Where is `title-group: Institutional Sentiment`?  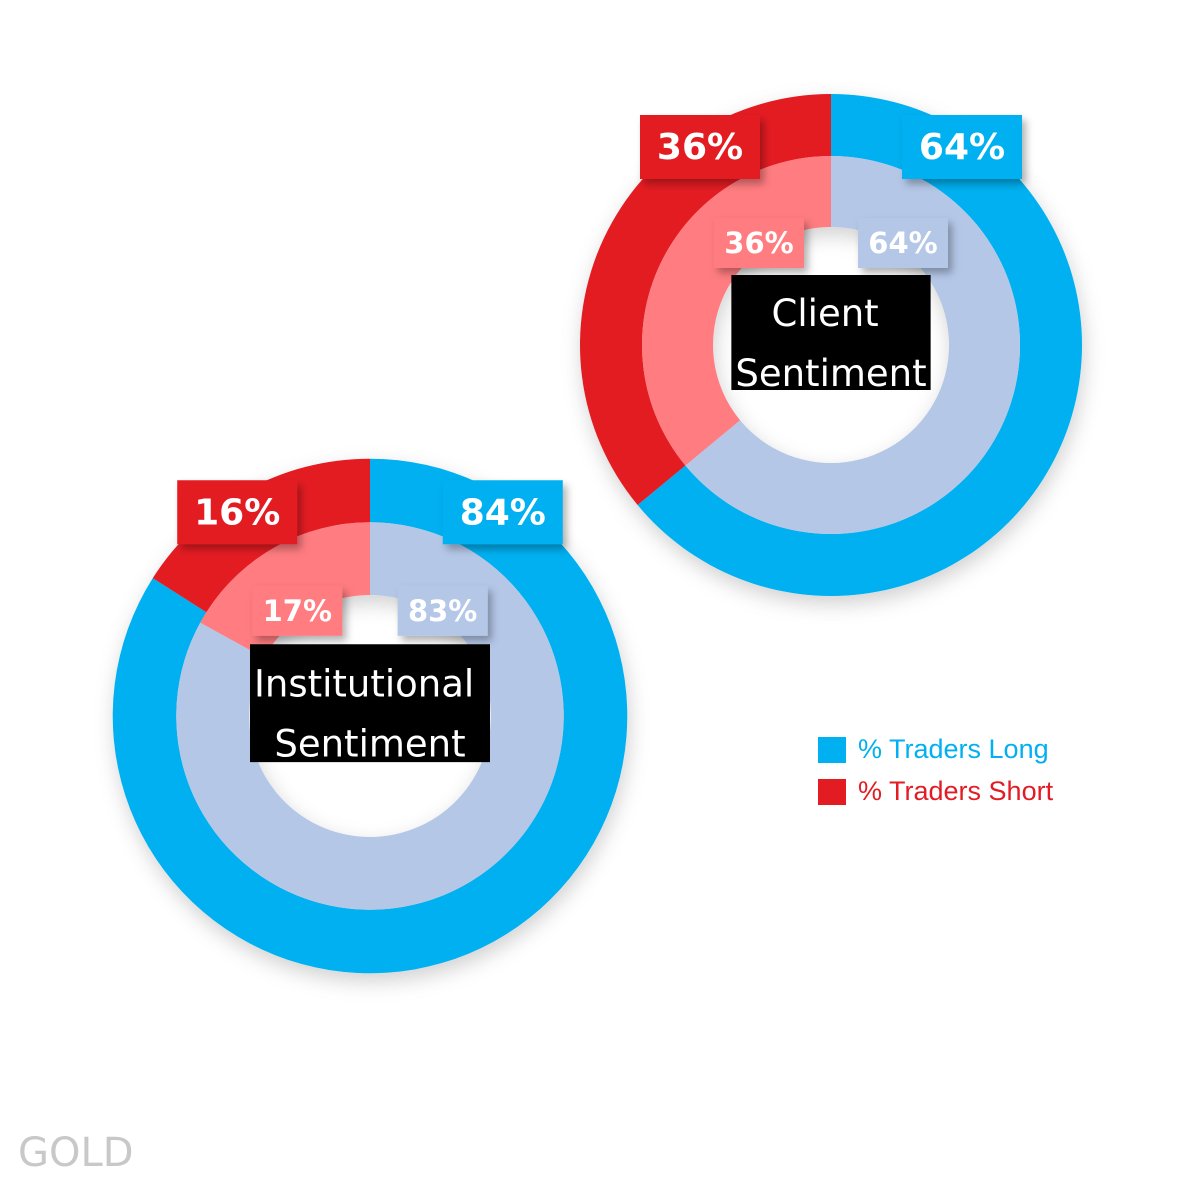
title-group: Institutional Sentiment is located at coordinates (370, 704).